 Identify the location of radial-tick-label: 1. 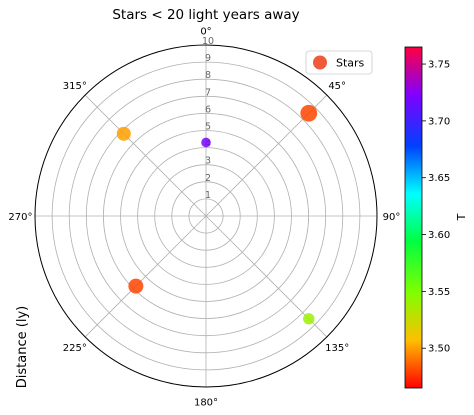
(208, 195).